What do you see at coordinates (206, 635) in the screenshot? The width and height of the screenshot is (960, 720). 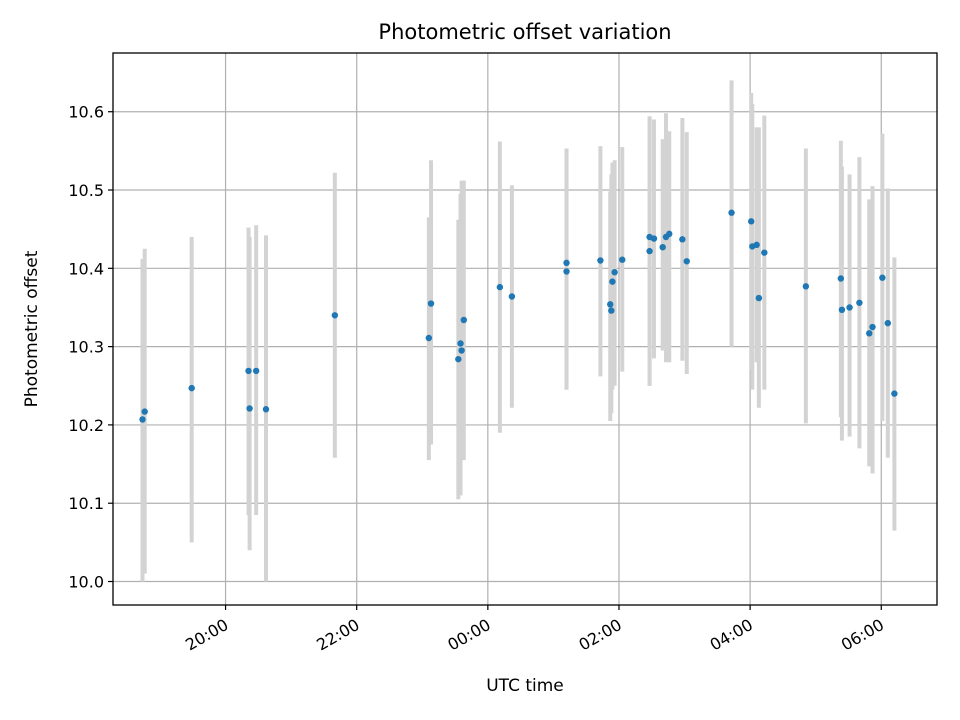 I see `x-tick-label: 20:00` at bounding box center [206, 635].